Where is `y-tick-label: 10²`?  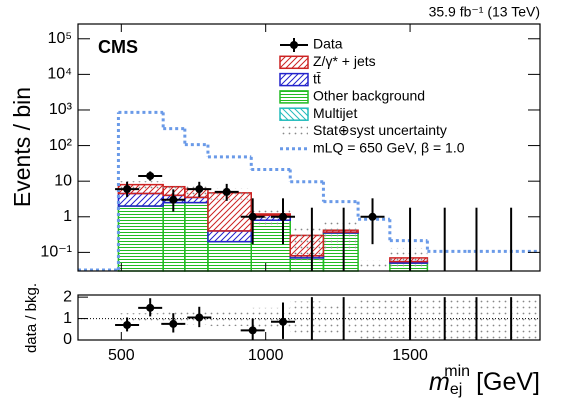
y-tick-label: 10² is located at coordinates (61, 145).